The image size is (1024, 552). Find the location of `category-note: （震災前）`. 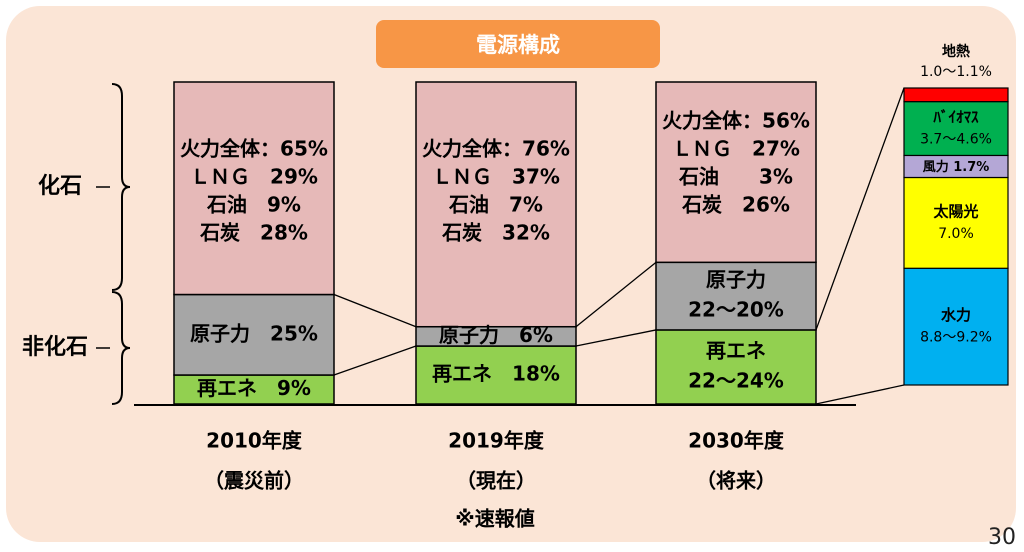

category-note: （震災前） is located at coordinates (254, 481).